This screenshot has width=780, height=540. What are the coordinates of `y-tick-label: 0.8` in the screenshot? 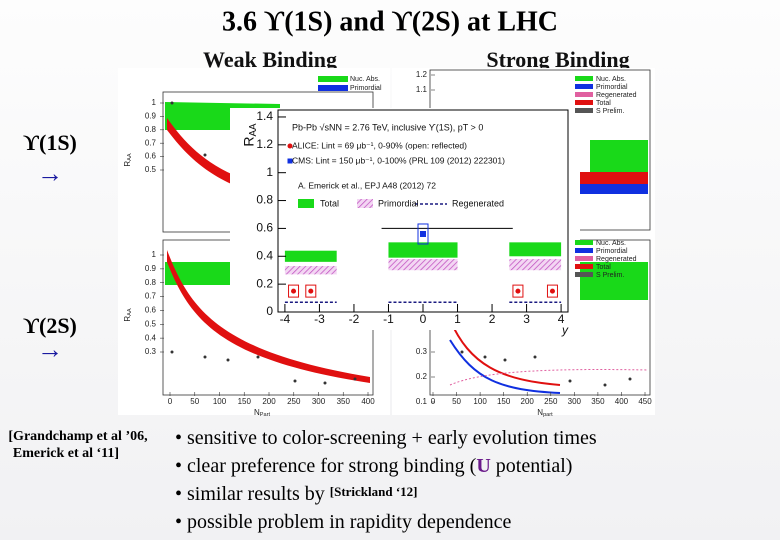 It's located at (151, 282).